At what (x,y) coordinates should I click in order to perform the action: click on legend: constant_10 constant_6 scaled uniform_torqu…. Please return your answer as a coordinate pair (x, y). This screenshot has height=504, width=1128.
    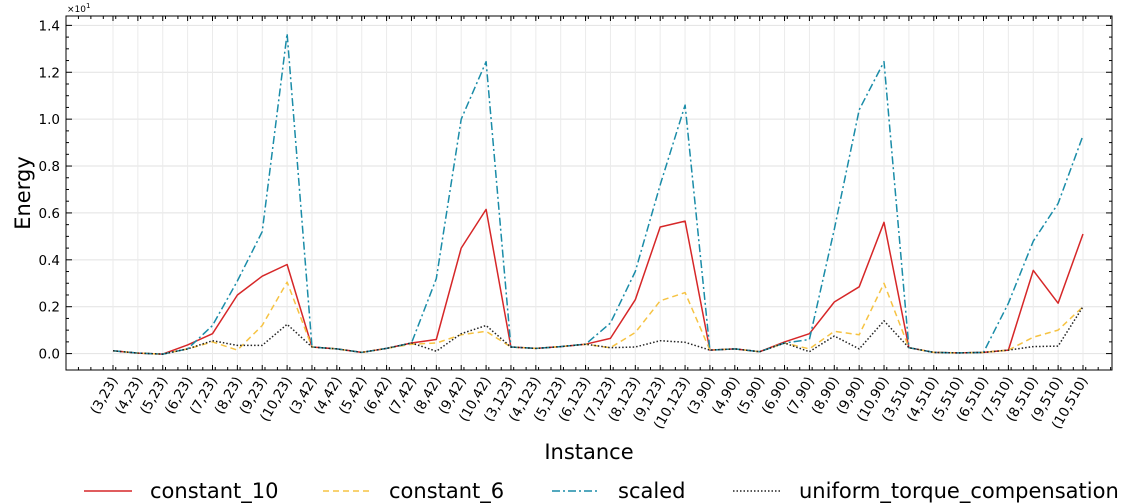
    Looking at the image, I should click on (601, 491).